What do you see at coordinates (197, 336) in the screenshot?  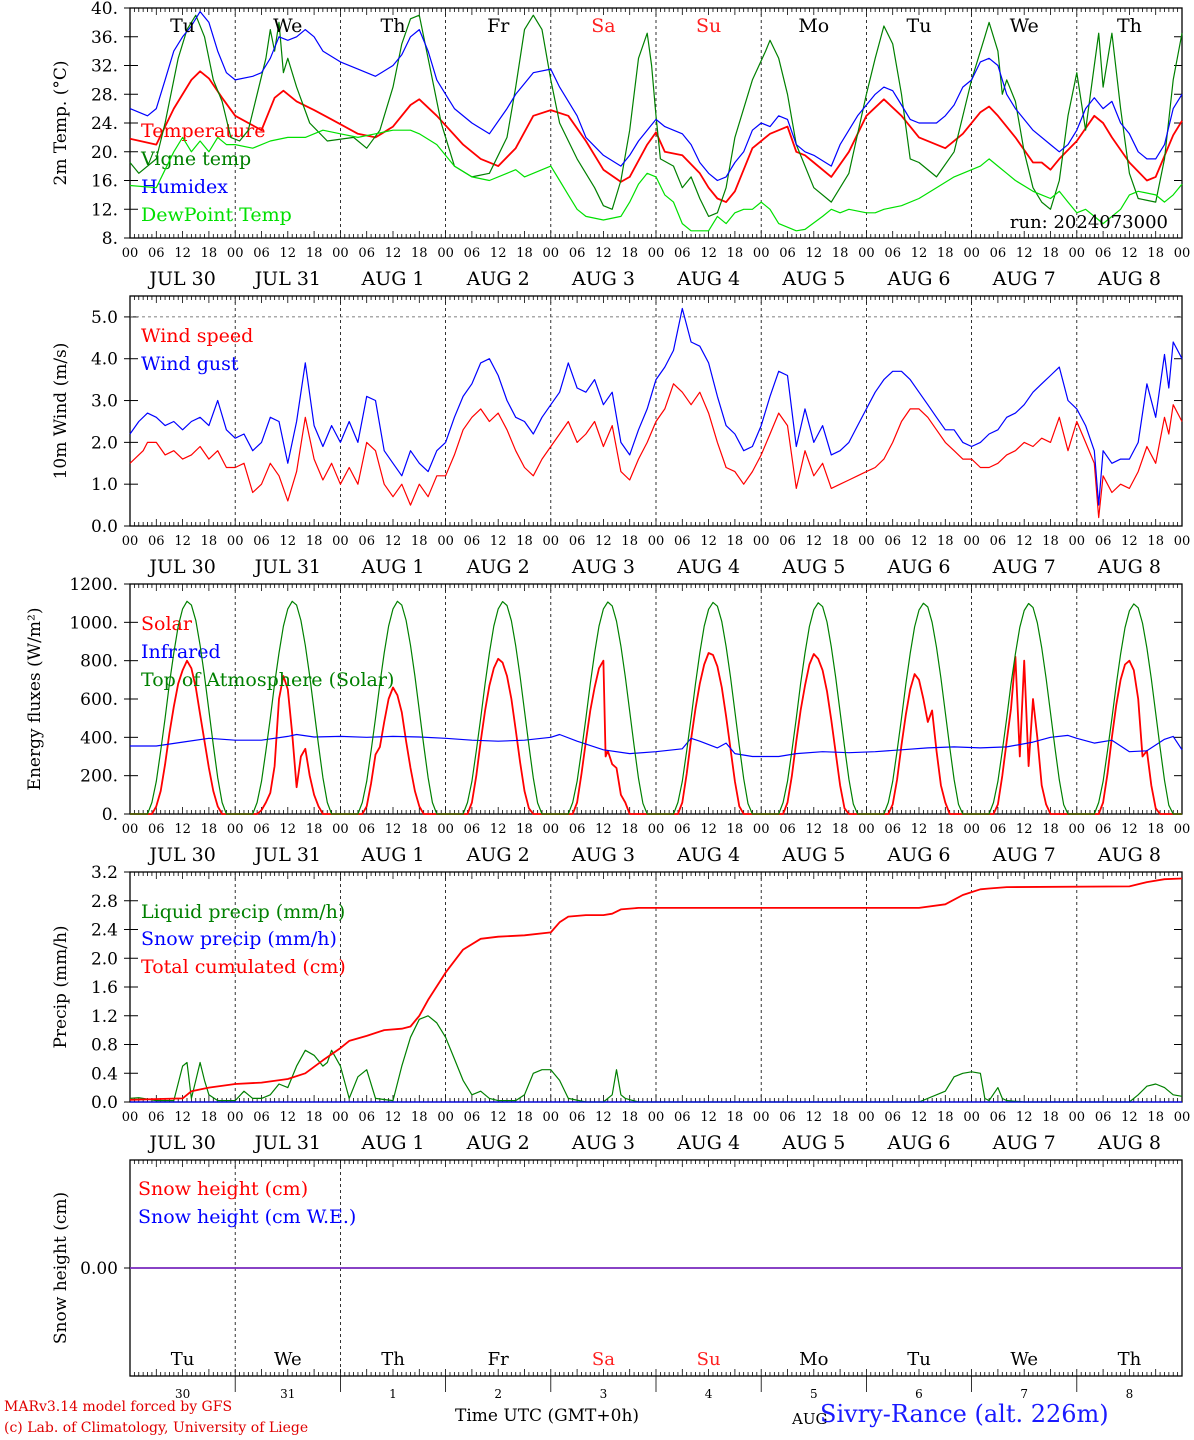 I see `legend-entry: Wind speed` at bounding box center [197, 336].